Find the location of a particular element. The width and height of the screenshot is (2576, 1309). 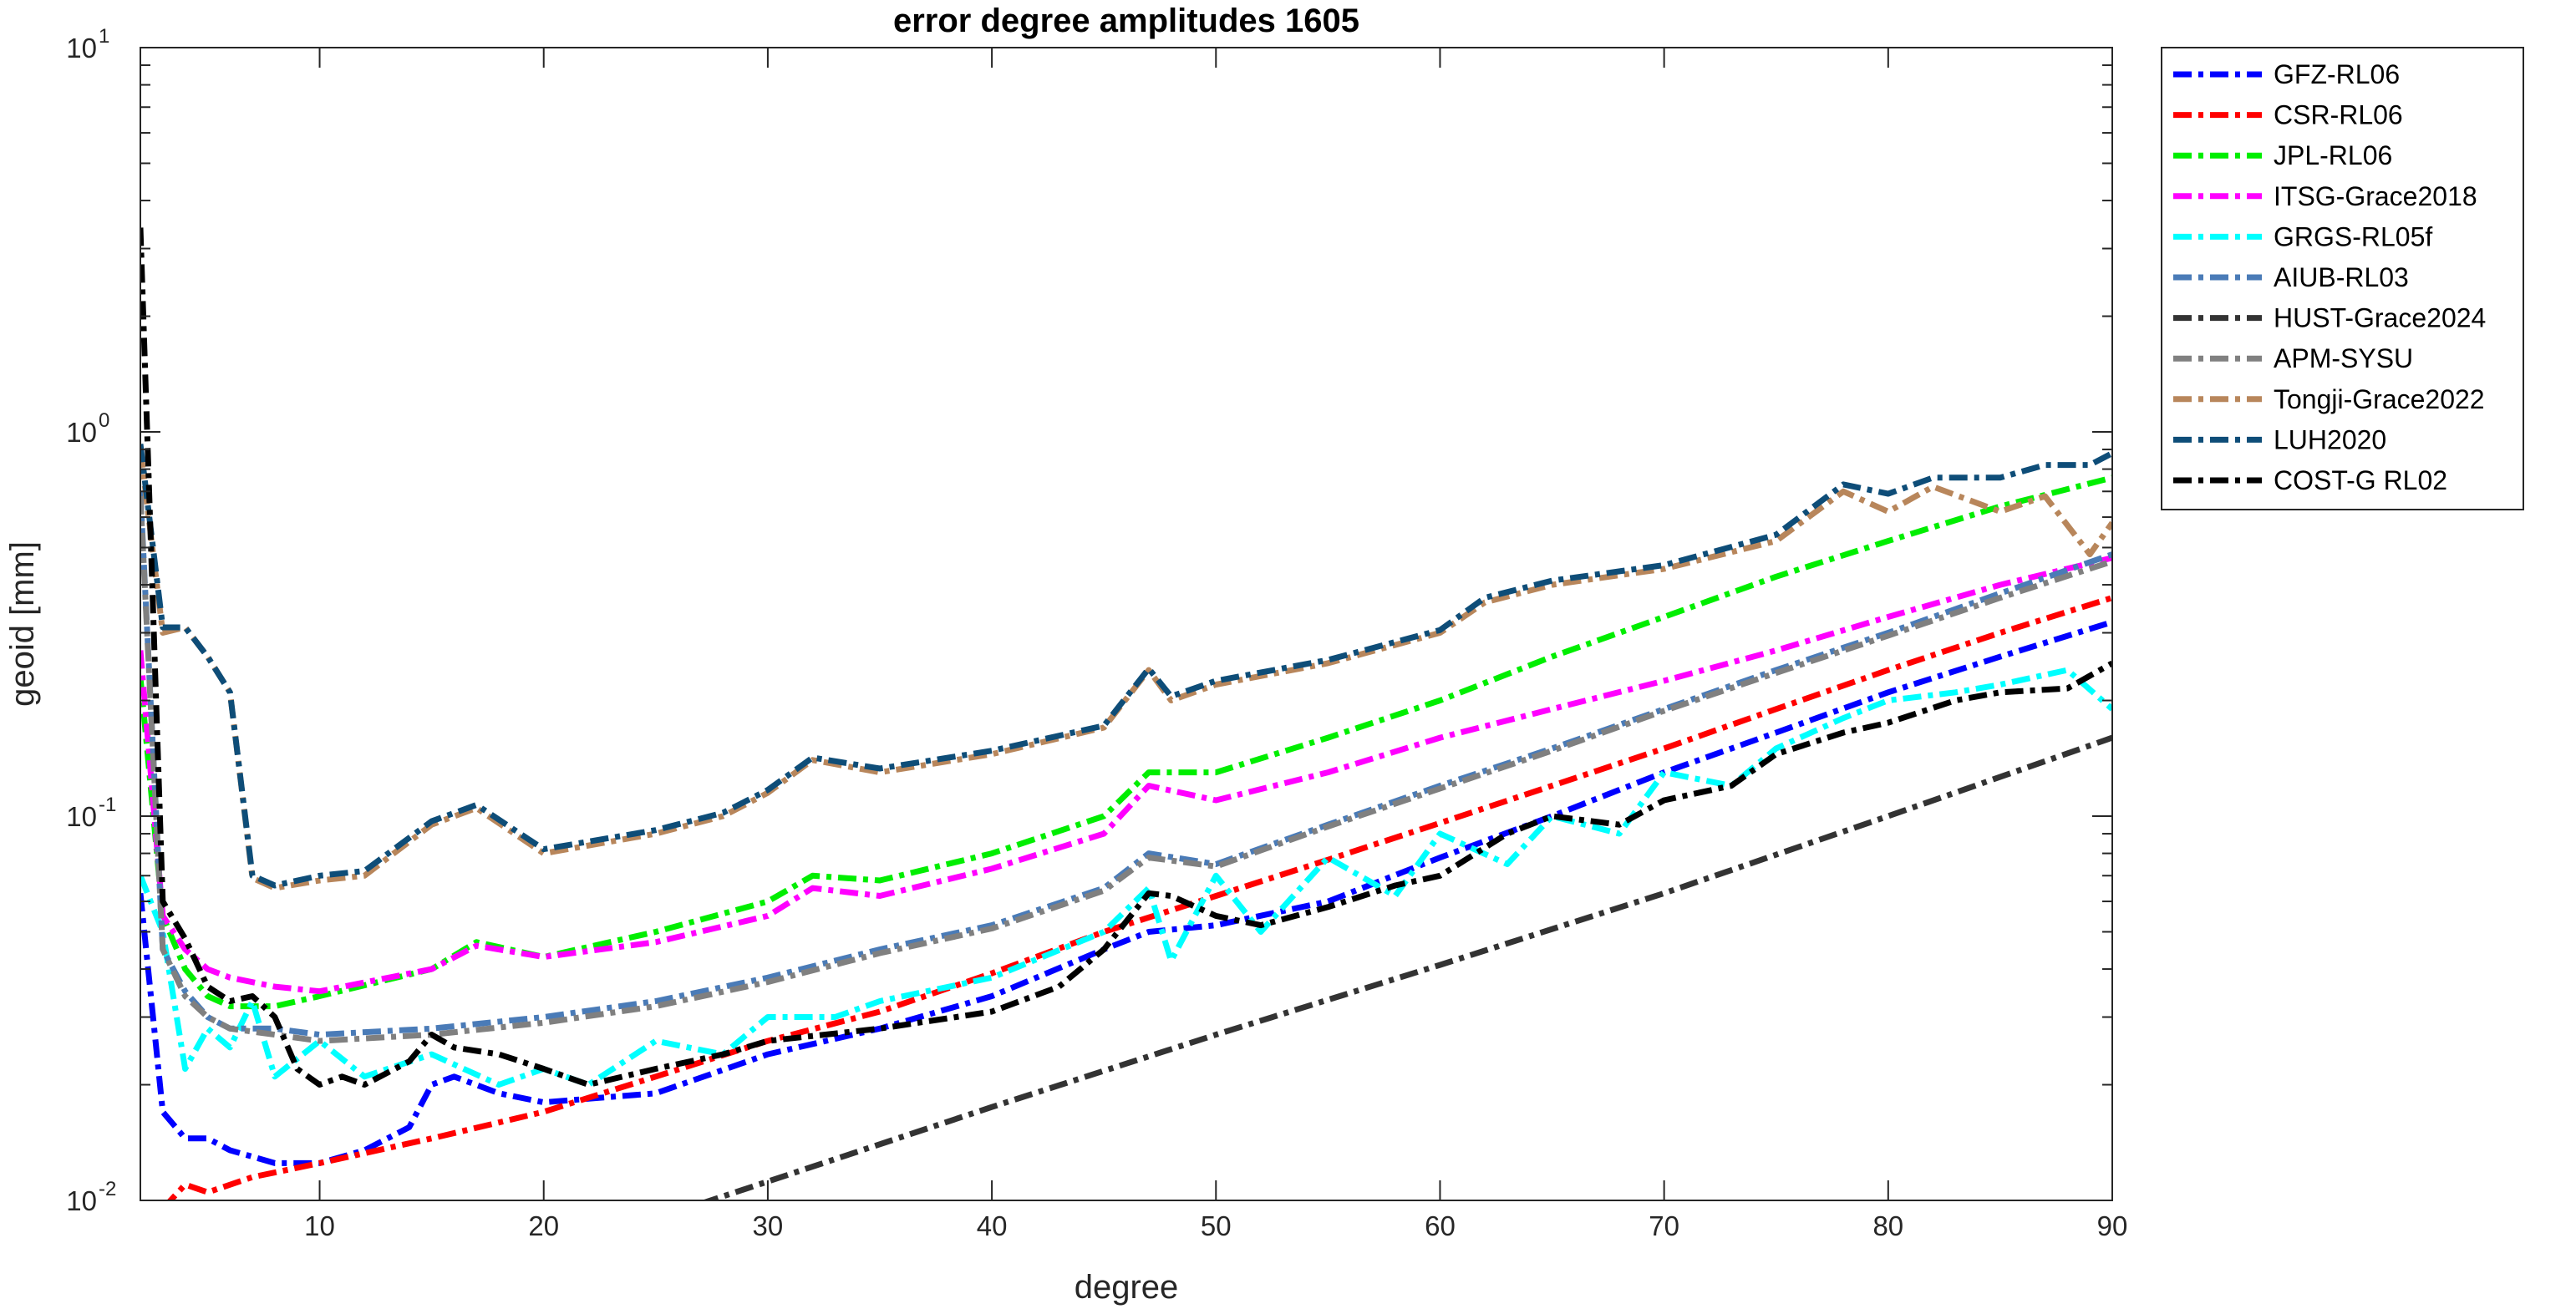

x-tick-label-4: 50 is located at coordinates (1216, 1225).